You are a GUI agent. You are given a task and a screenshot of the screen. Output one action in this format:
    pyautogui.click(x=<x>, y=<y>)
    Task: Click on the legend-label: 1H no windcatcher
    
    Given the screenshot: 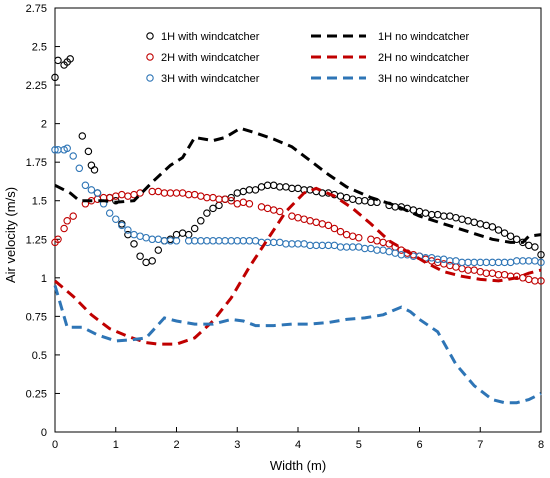 What is the action you would take?
    pyautogui.click(x=423, y=37)
    